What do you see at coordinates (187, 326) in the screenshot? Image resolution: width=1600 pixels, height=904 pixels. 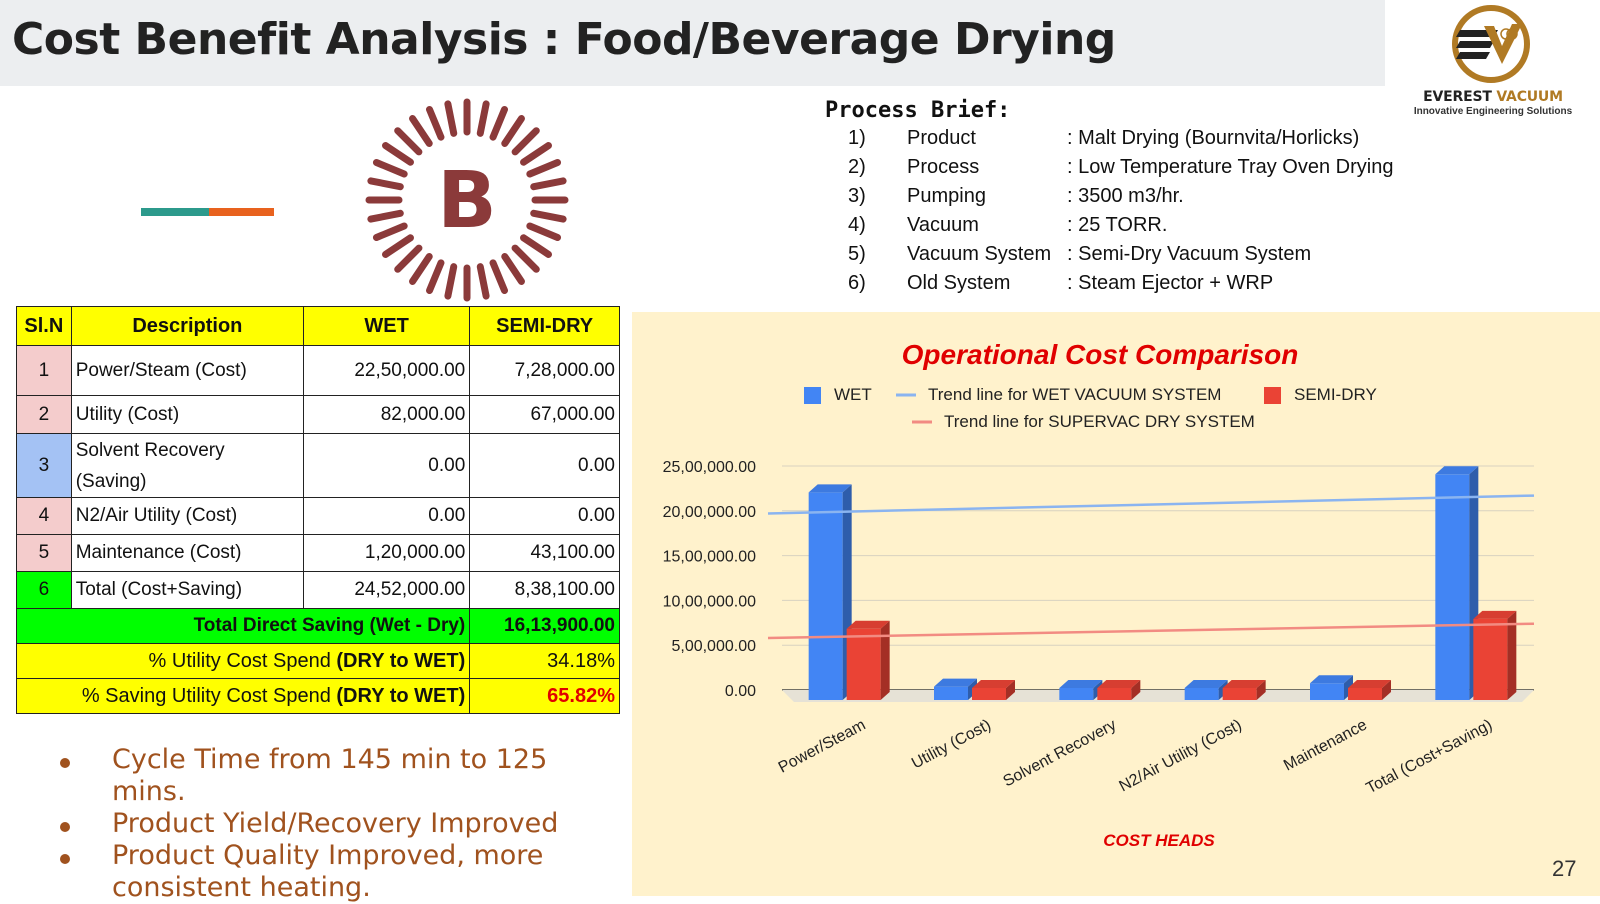 I see `header-description: Description` at bounding box center [187, 326].